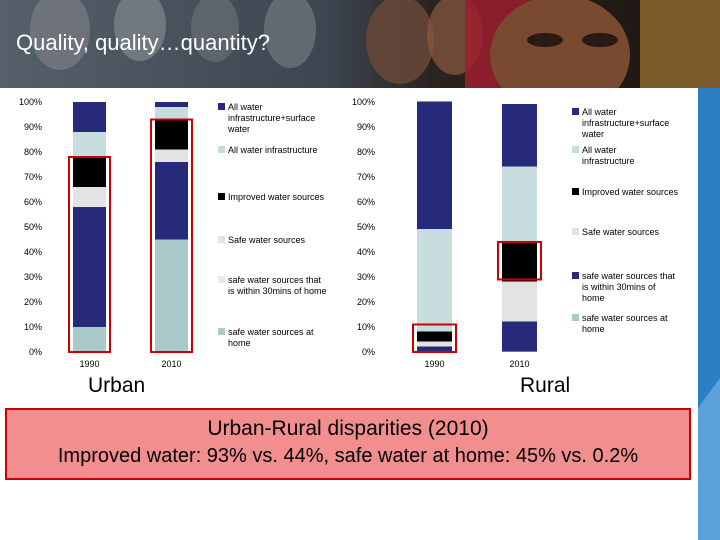 This screenshot has height=540, width=720. What do you see at coordinates (477, 297) in the screenshot?
I see `rural-highlight-boxes` at bounding box center [477, 297].